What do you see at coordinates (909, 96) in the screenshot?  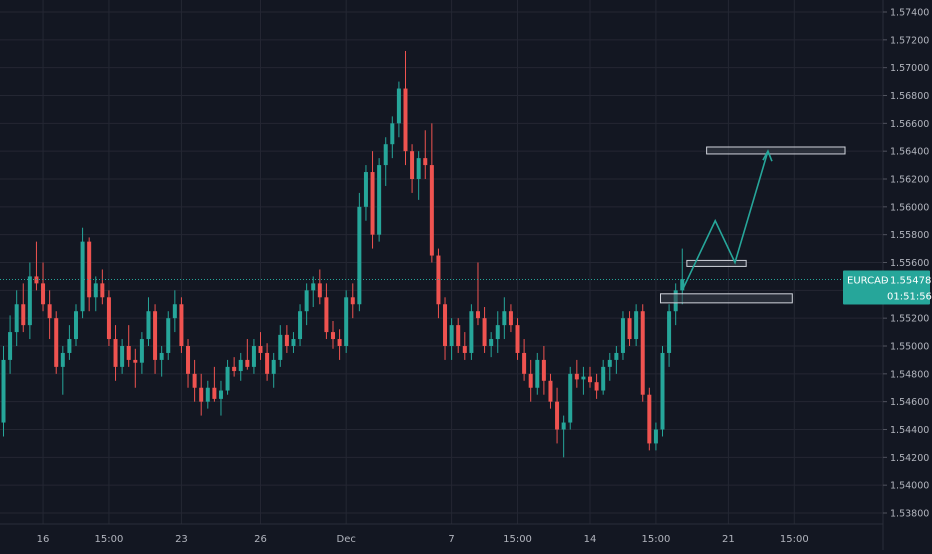 I see `y-tick-label: 1.56800` at bounding box center [909, 96].